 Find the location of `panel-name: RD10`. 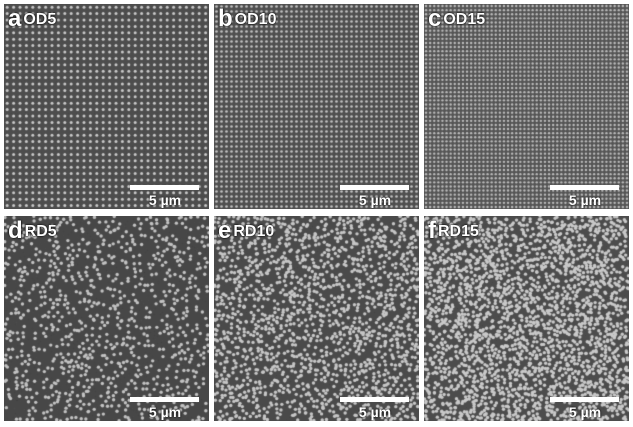

panel-name: RD10 is located at coordinates (254, 231).